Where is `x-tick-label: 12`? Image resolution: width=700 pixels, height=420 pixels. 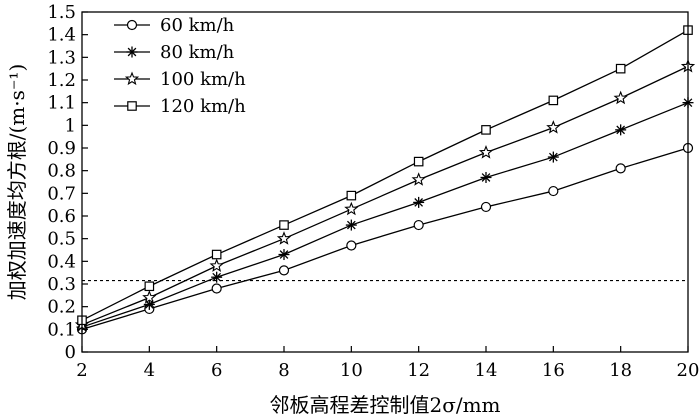 x-tick-label: 12 is located at coordinates (418, 370).